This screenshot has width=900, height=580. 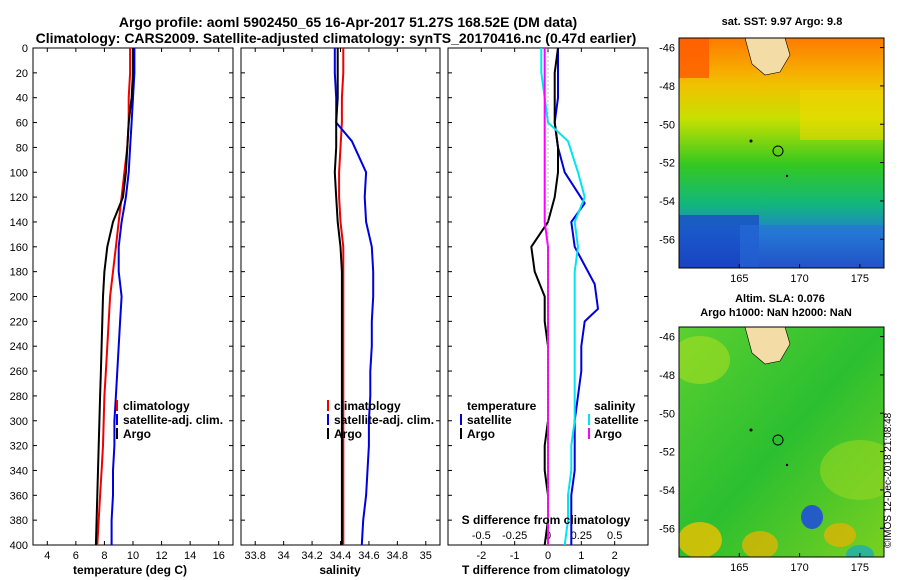 I want to click on sla-map-title: Altim. SLA: 0.076, so click(x=780, y=299).